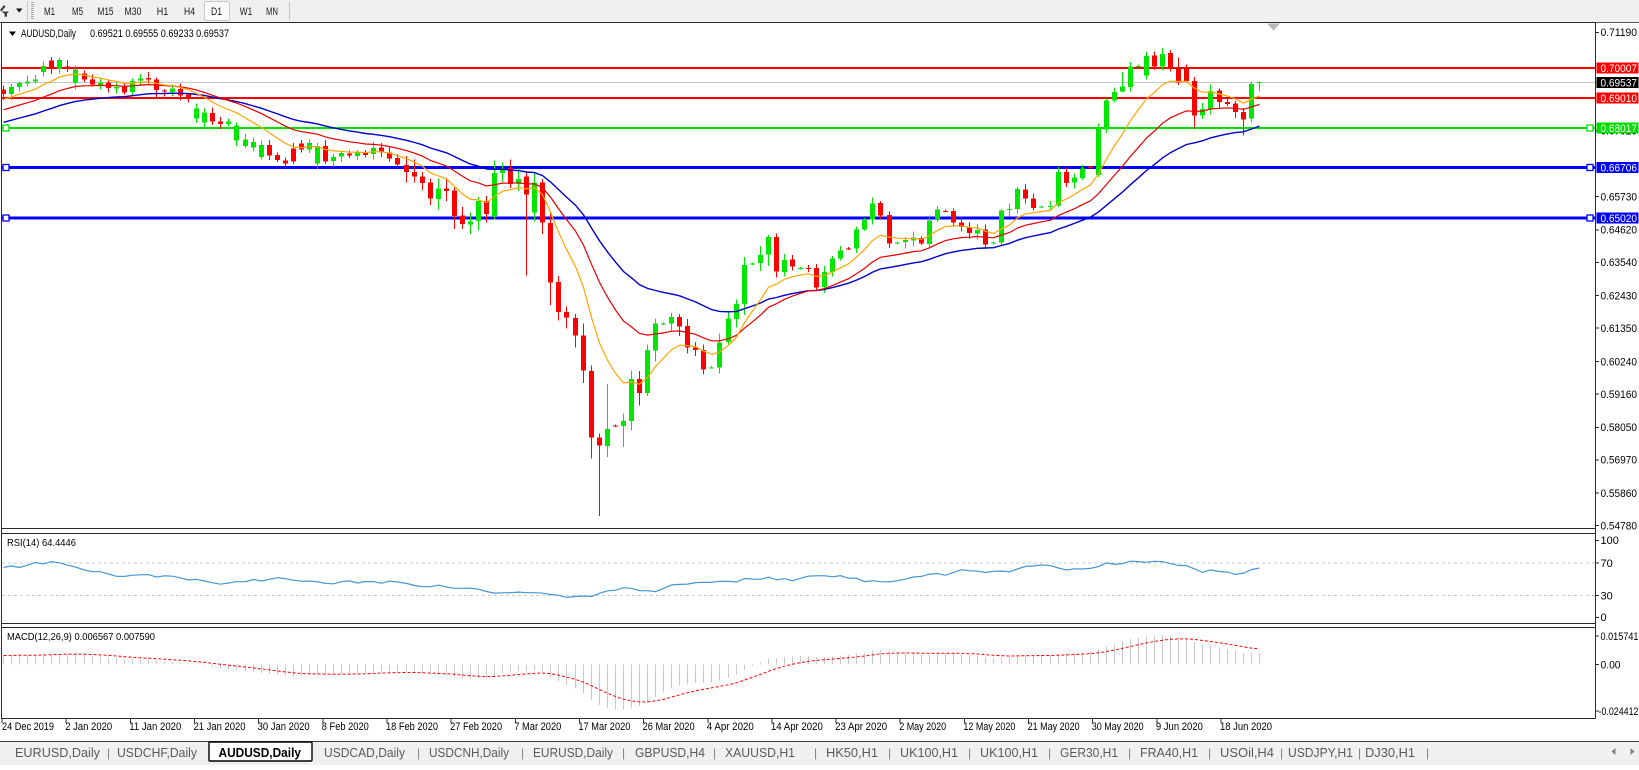 The image size is (1639, 770). Describe the element at coordinates (1246, 727) in the screenshot. I see `svg-text: 18 Jun 2020` at that location.